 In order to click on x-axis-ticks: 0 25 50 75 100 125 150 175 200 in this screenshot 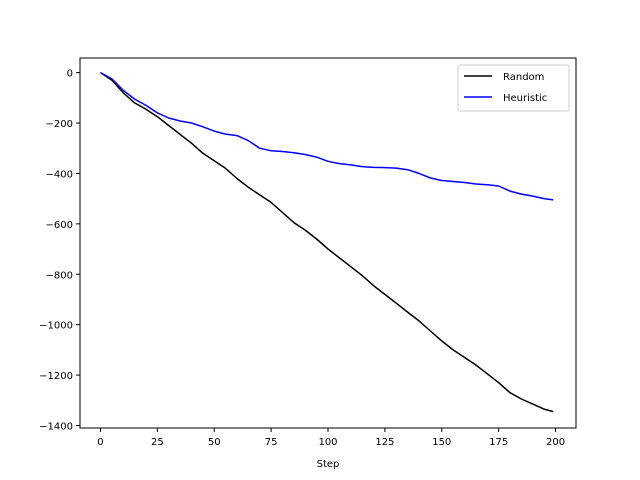, I will do `click(331, 438)`.